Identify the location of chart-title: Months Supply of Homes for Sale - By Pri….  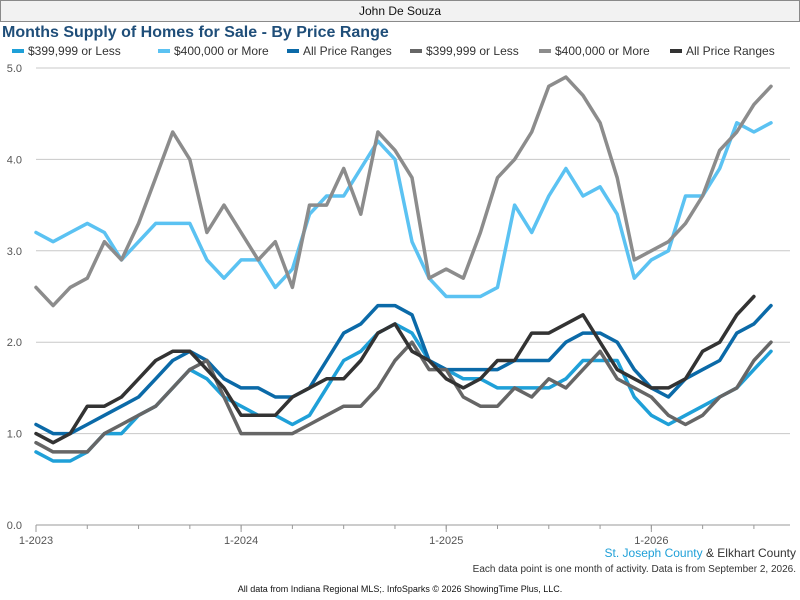
(195, 32).